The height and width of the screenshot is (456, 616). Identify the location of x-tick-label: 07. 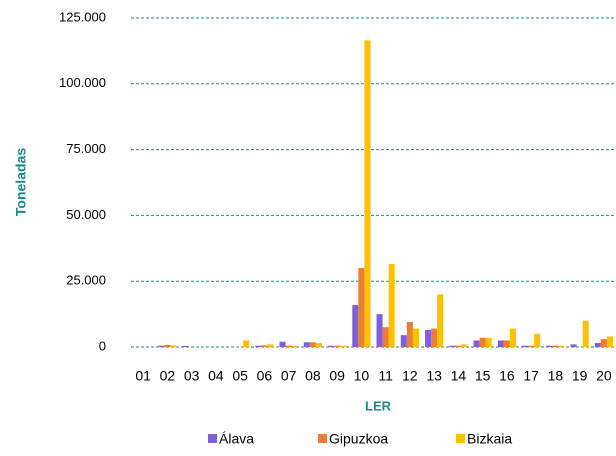
(289, 376).